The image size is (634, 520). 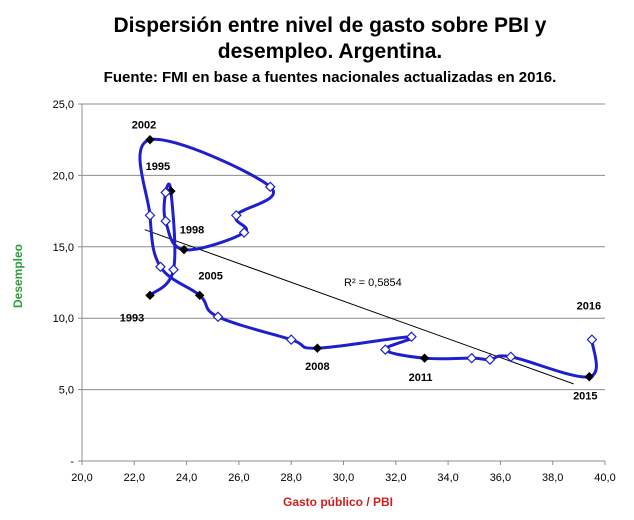 I want to click on data-point-2004, so click(x=160, y=267).